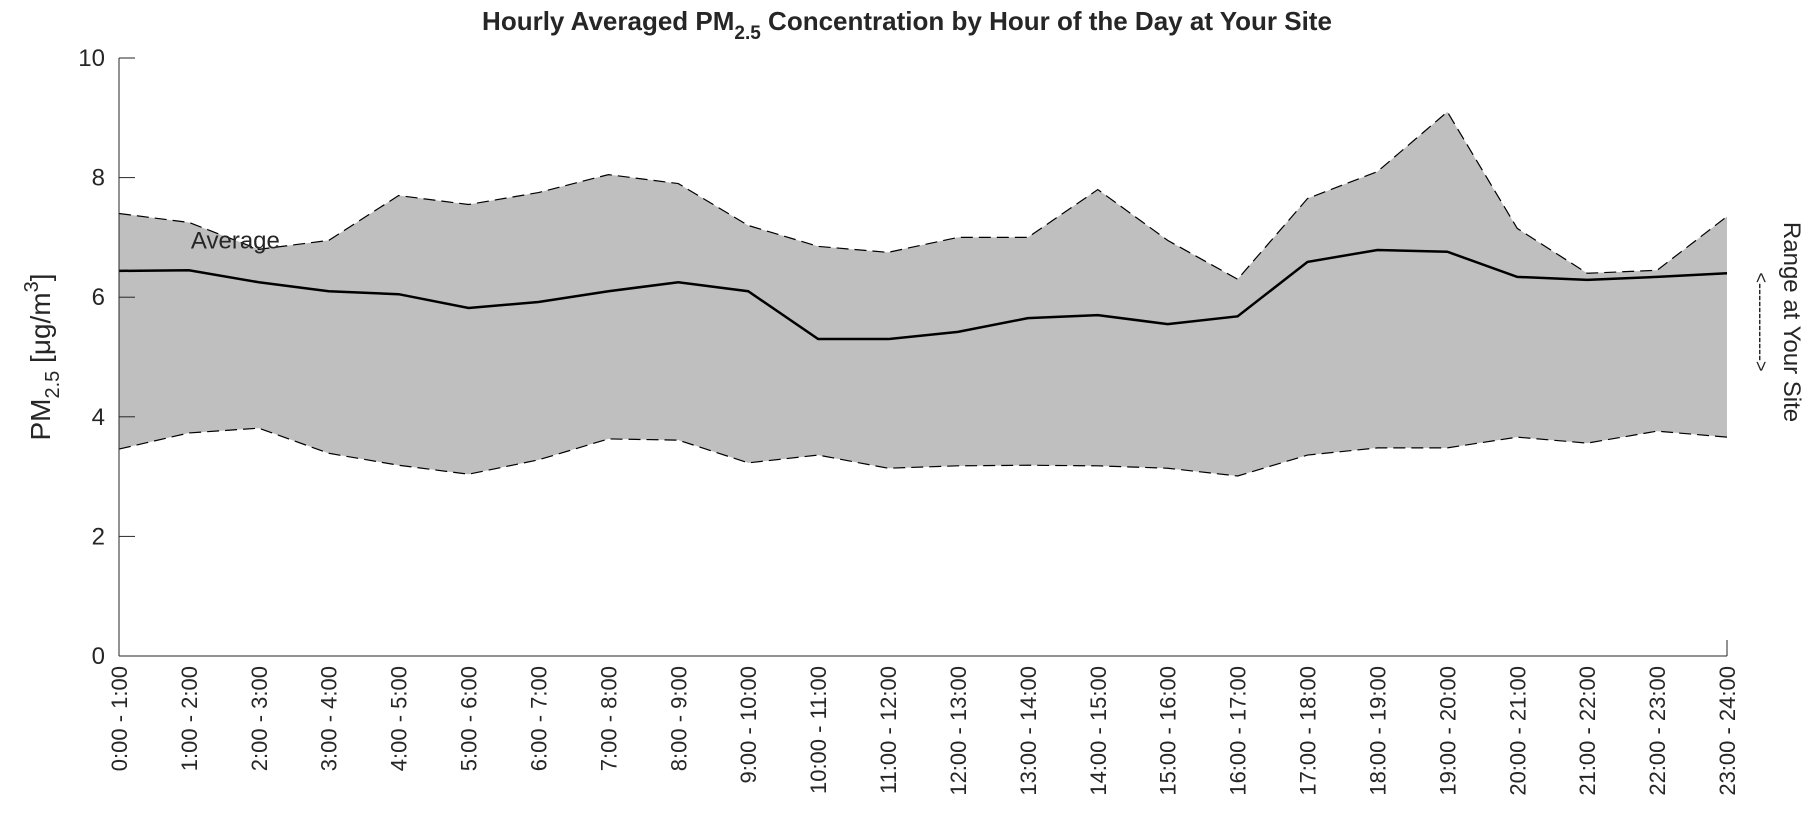 The width and height of the screenshot is (1814, 834). What do you see at coordinates (98, 656) in the screenshot?
I see `y-tick-label: 0` at bounding box center [98, 656].